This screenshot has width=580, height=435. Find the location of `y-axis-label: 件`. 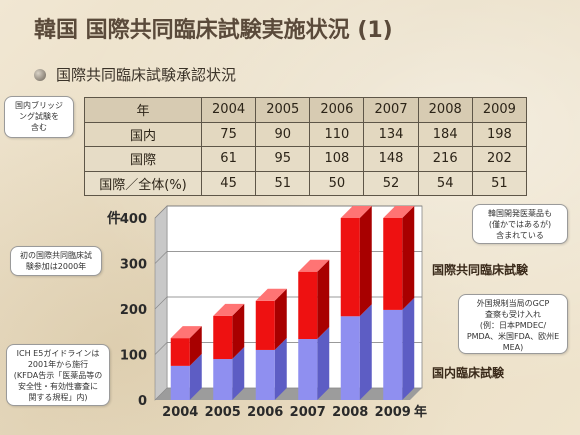

y-axis-label: 件 is located at coordinates (114, 218).